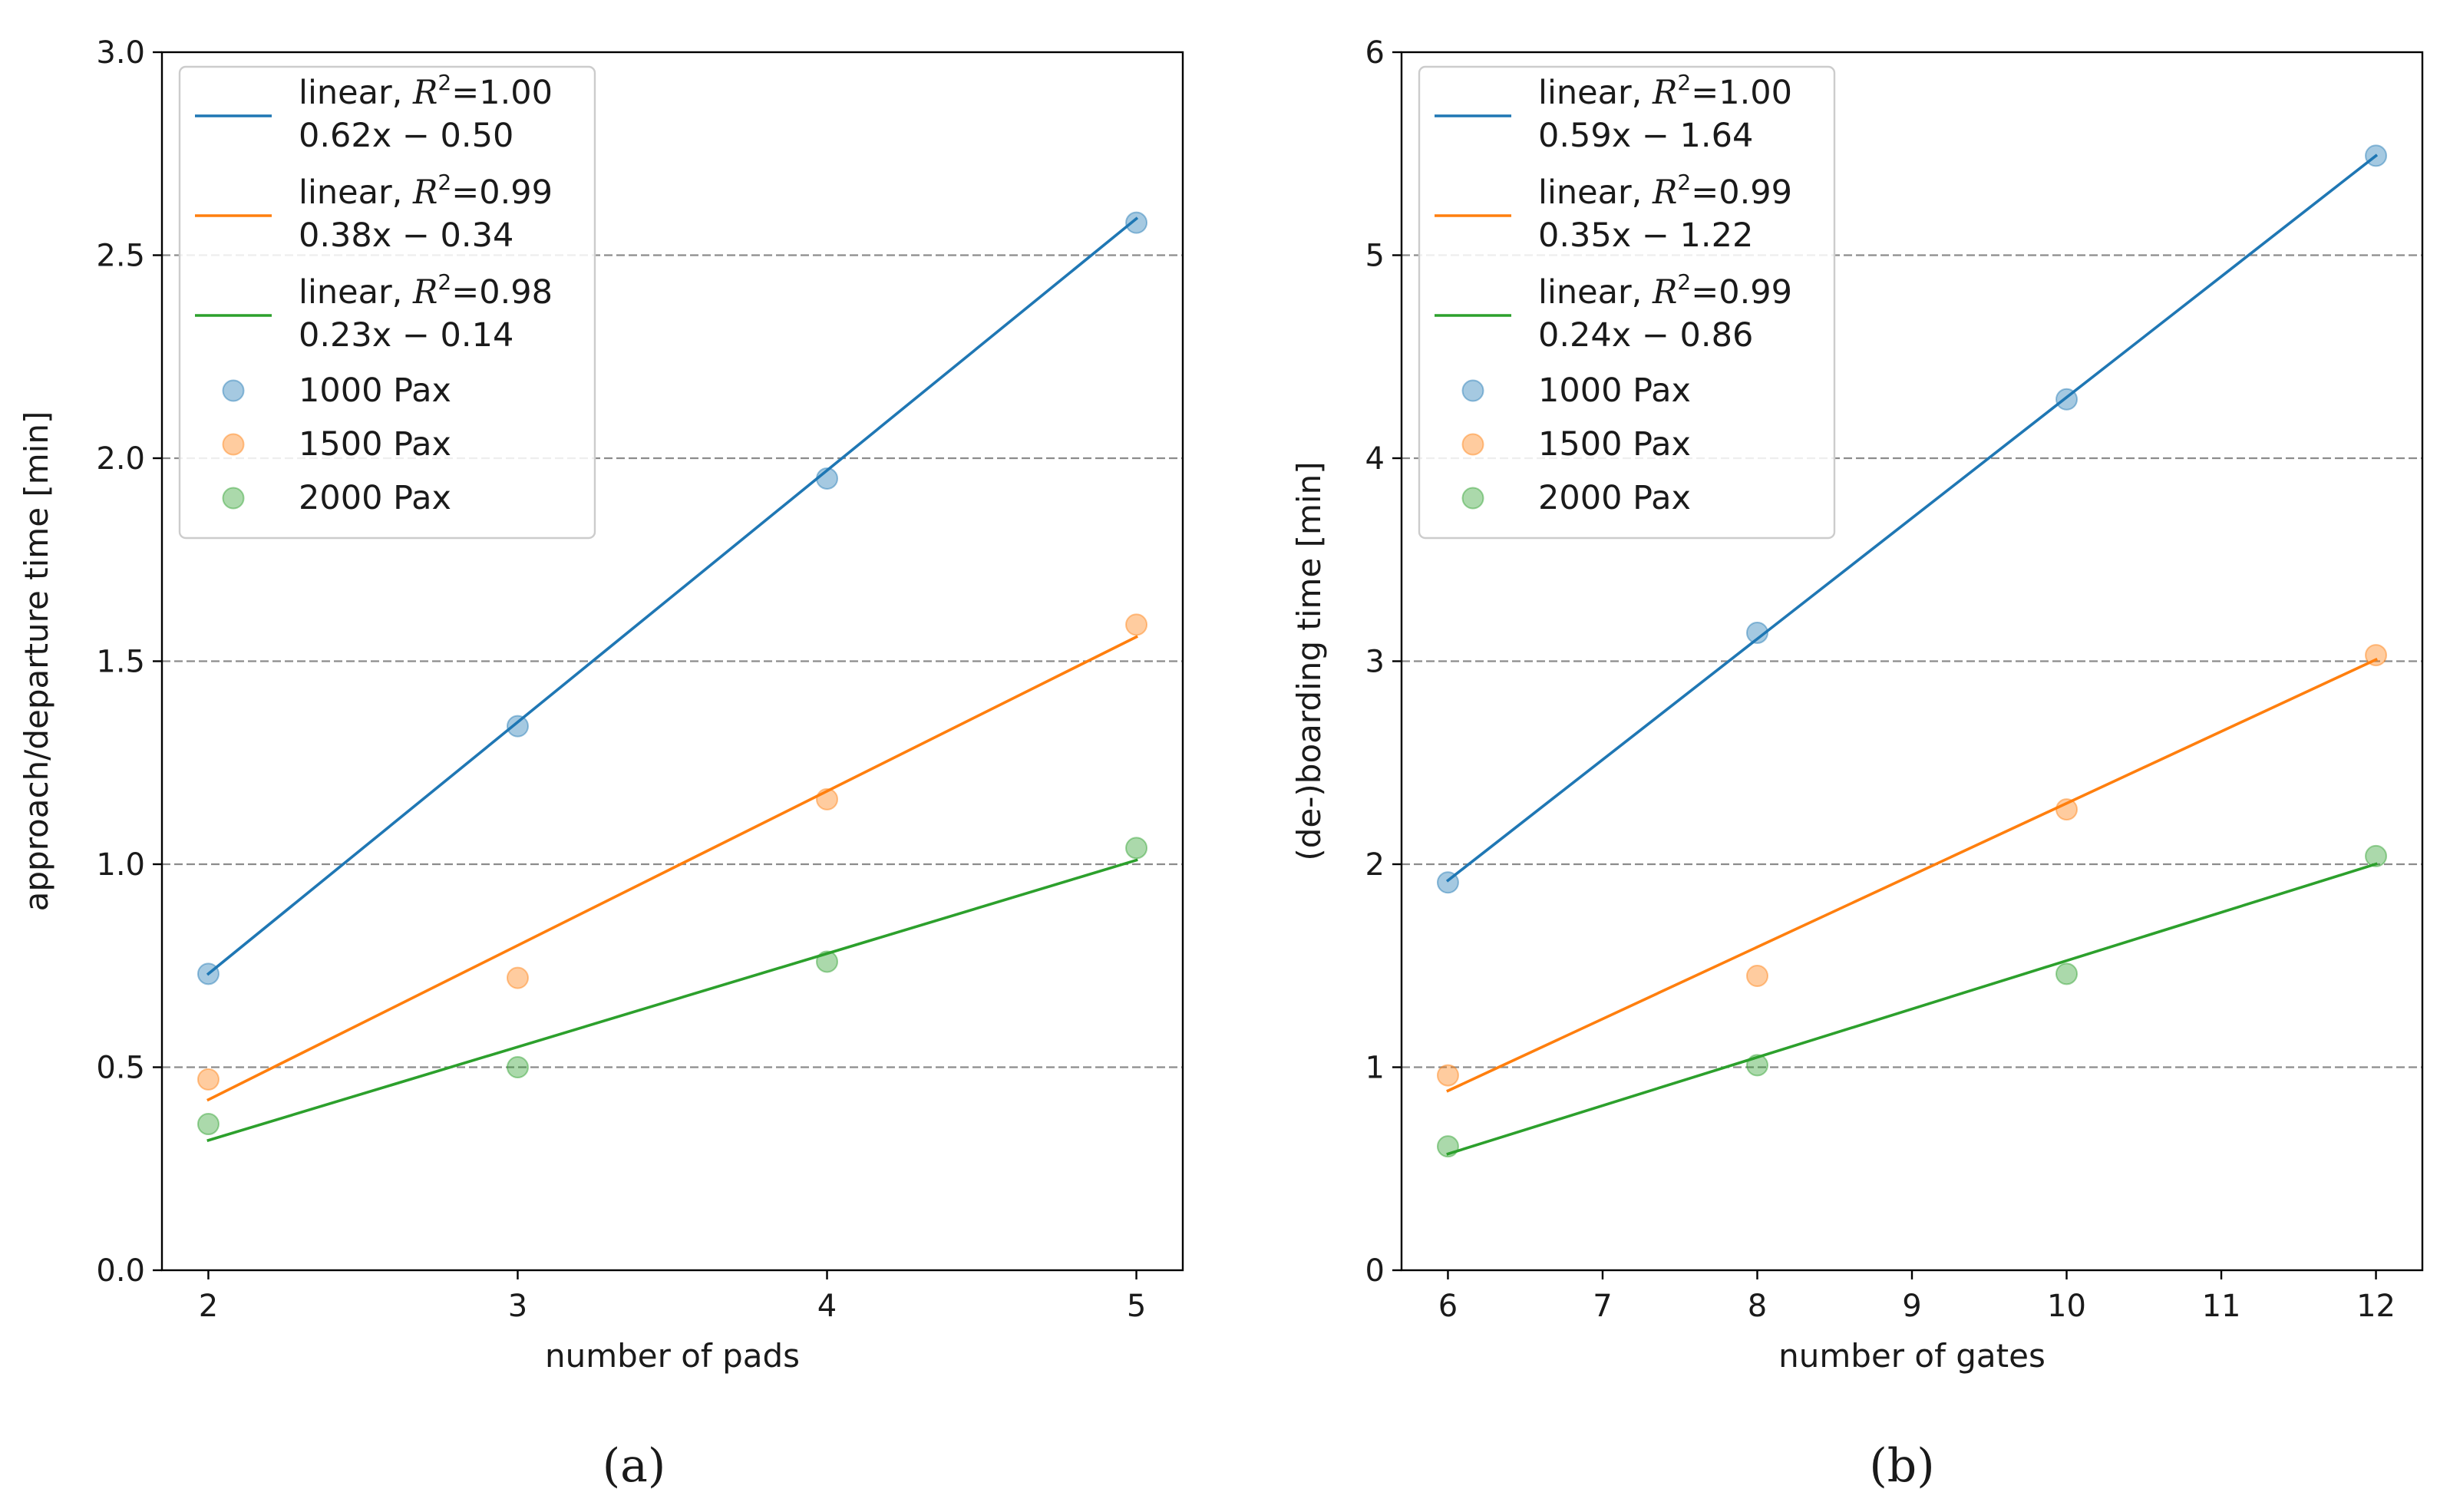 Image resolution: width=2450 pixels, height=1512 pixels. What do you see at coordinates (37, 662) in the screenshot?
I see `y-axis-label: approach/departure time [min]` at bounding box center [37, 662].